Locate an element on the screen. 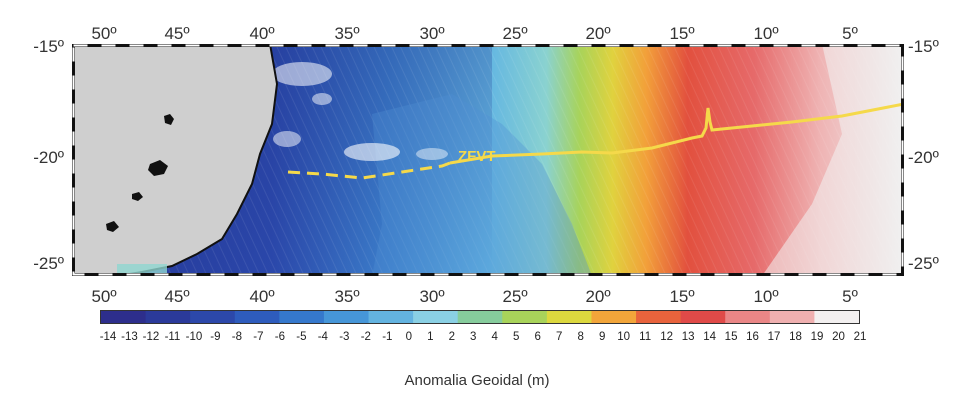 The image size is (954, 399). colorbar-tick-label: -4 is located at coordinates (322, 337).